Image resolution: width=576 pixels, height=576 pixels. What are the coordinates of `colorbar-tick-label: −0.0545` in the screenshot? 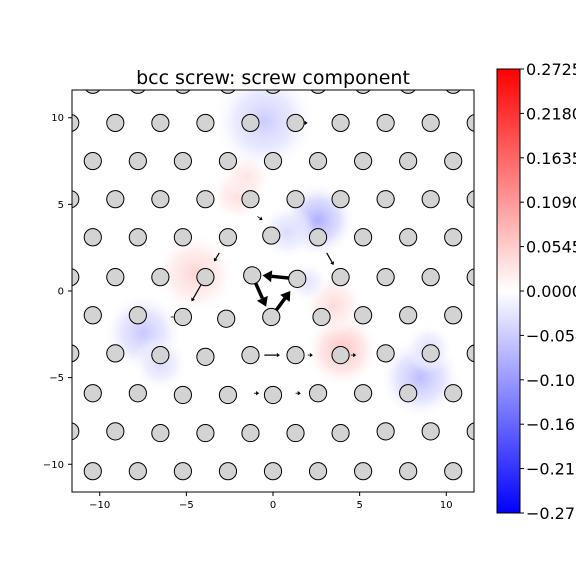 It's located at (551, 335).